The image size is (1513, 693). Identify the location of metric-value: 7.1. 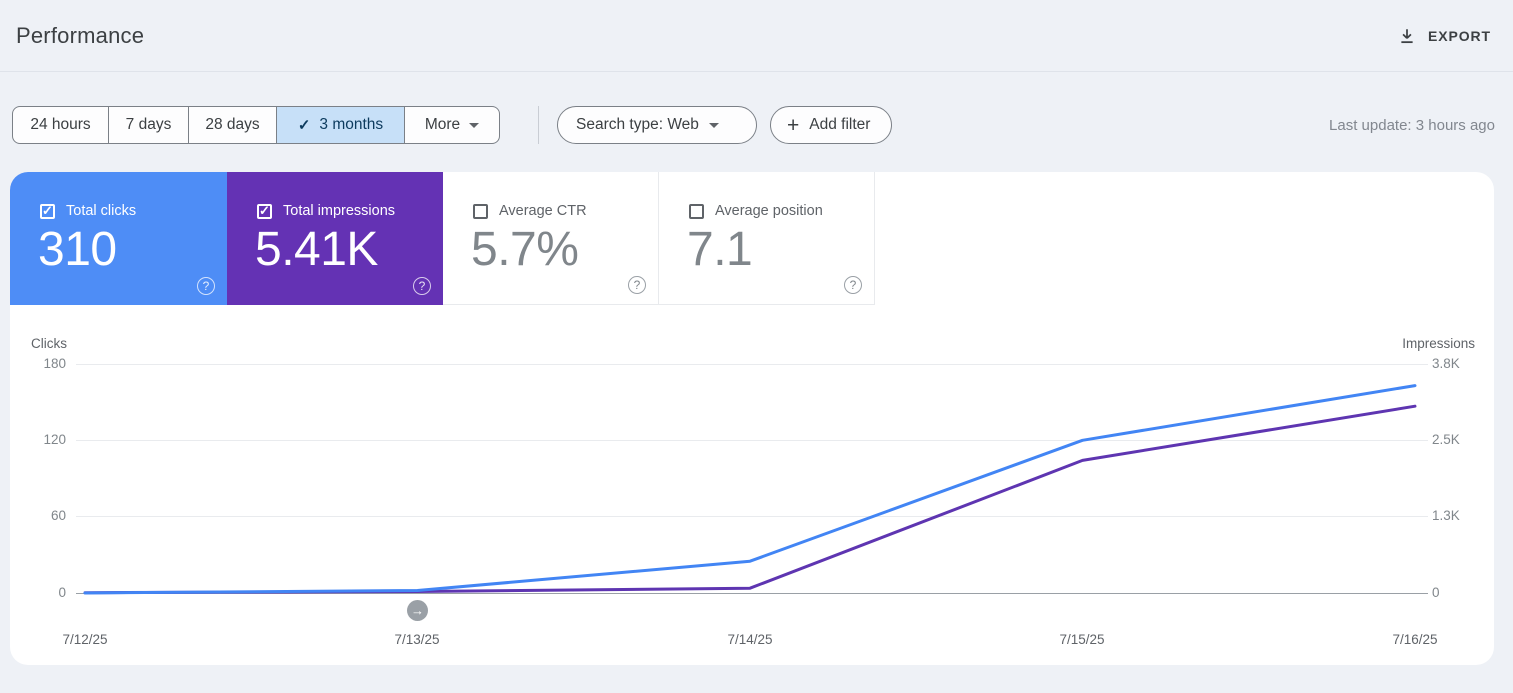
(720, 249).